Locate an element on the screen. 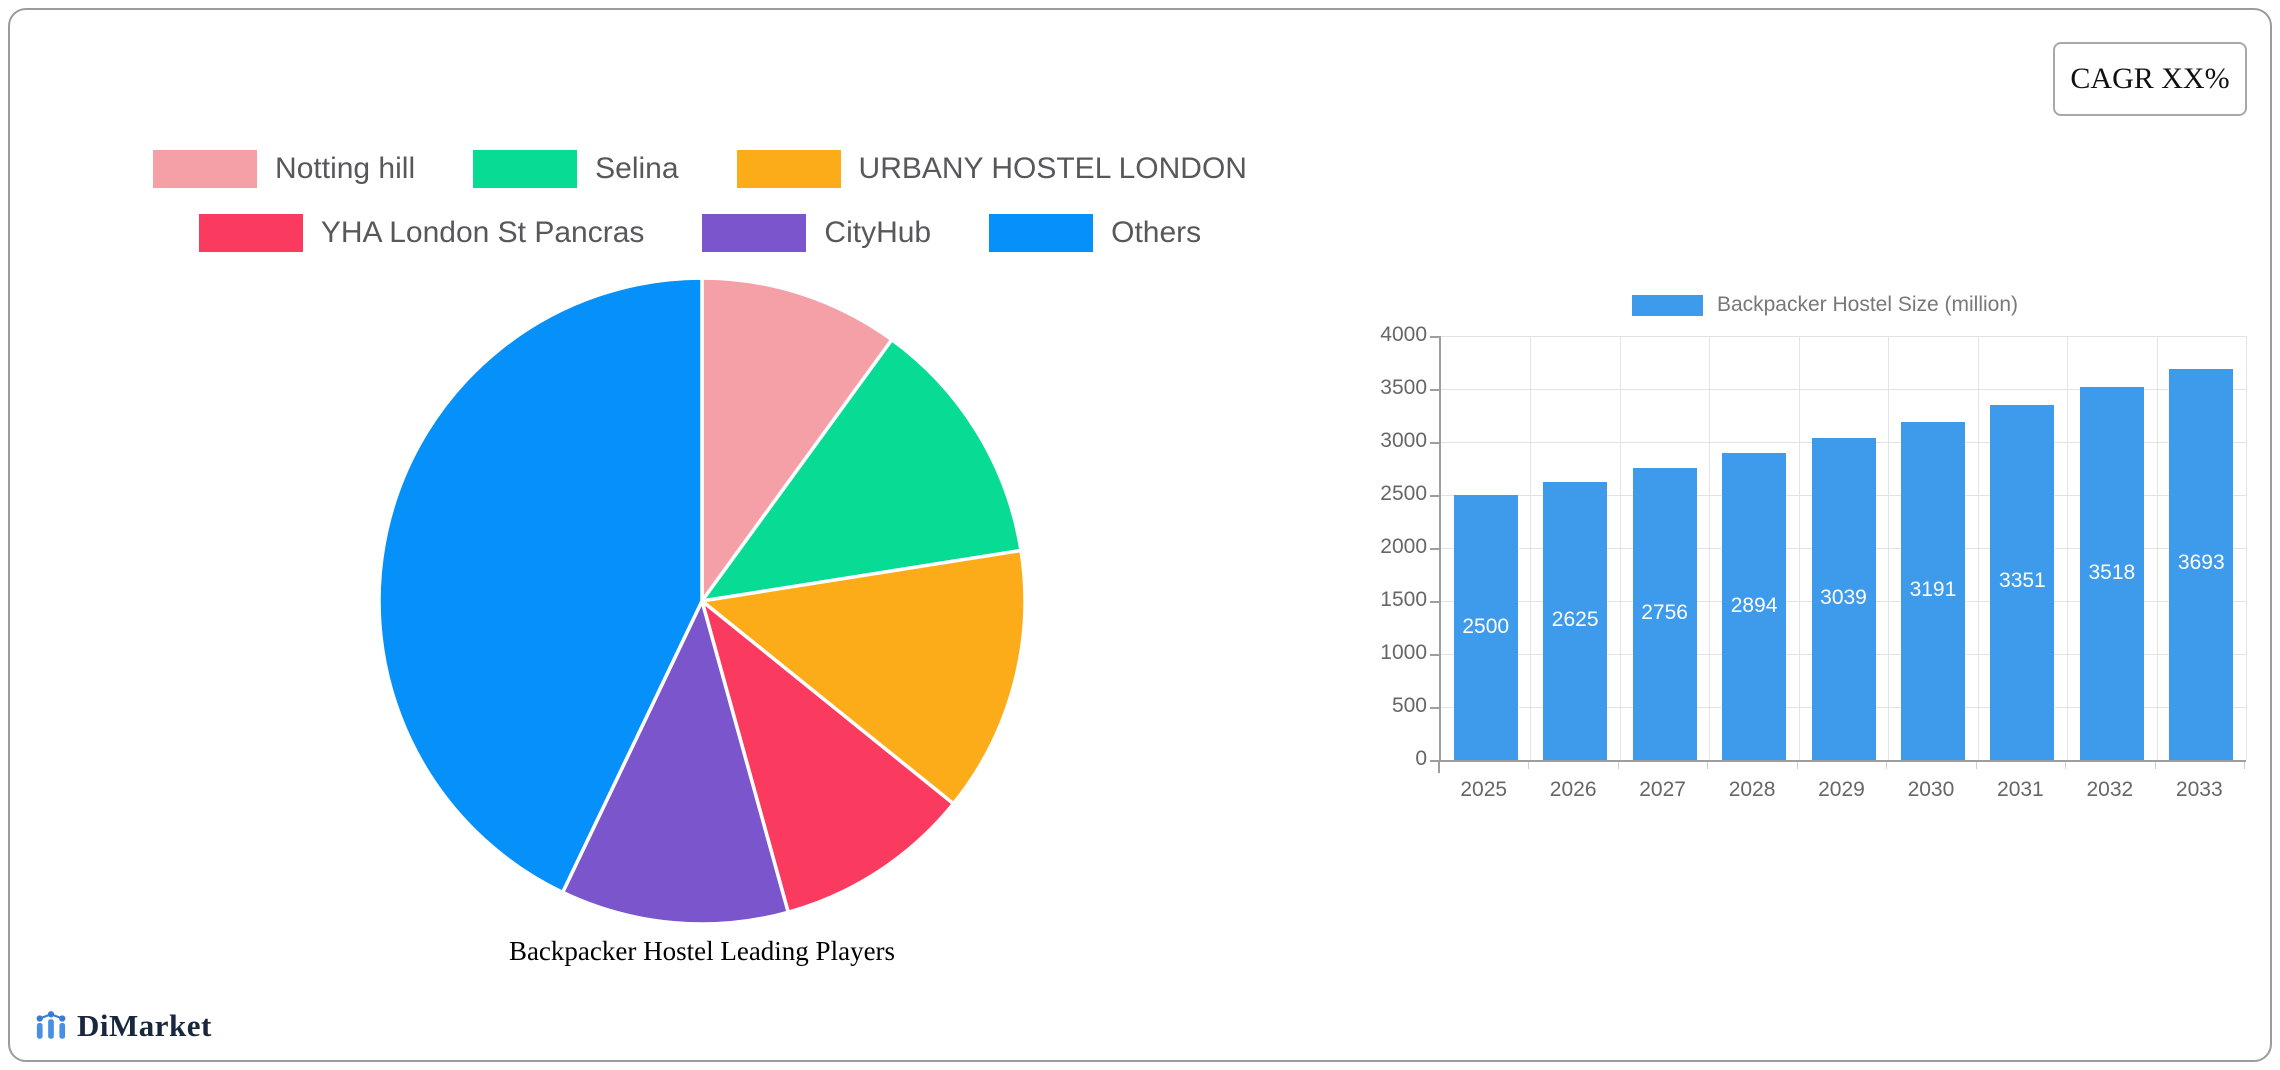  bar-2033: 3693 is located at coordinates (2201, 564).